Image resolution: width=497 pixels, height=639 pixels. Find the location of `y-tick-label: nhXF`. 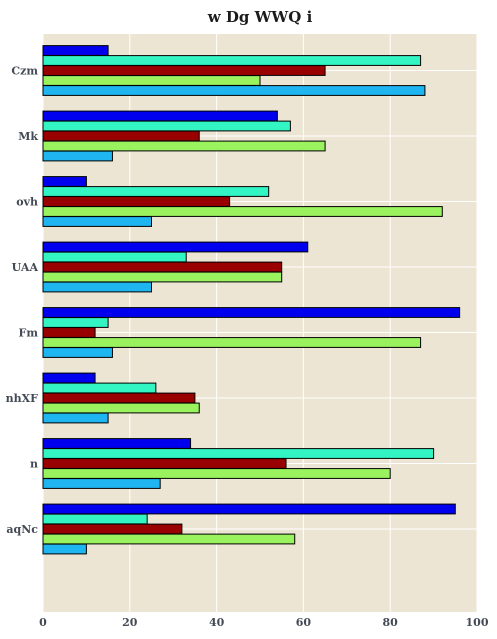

y-tick-label: nhXF is located at coordinates (22, 398).